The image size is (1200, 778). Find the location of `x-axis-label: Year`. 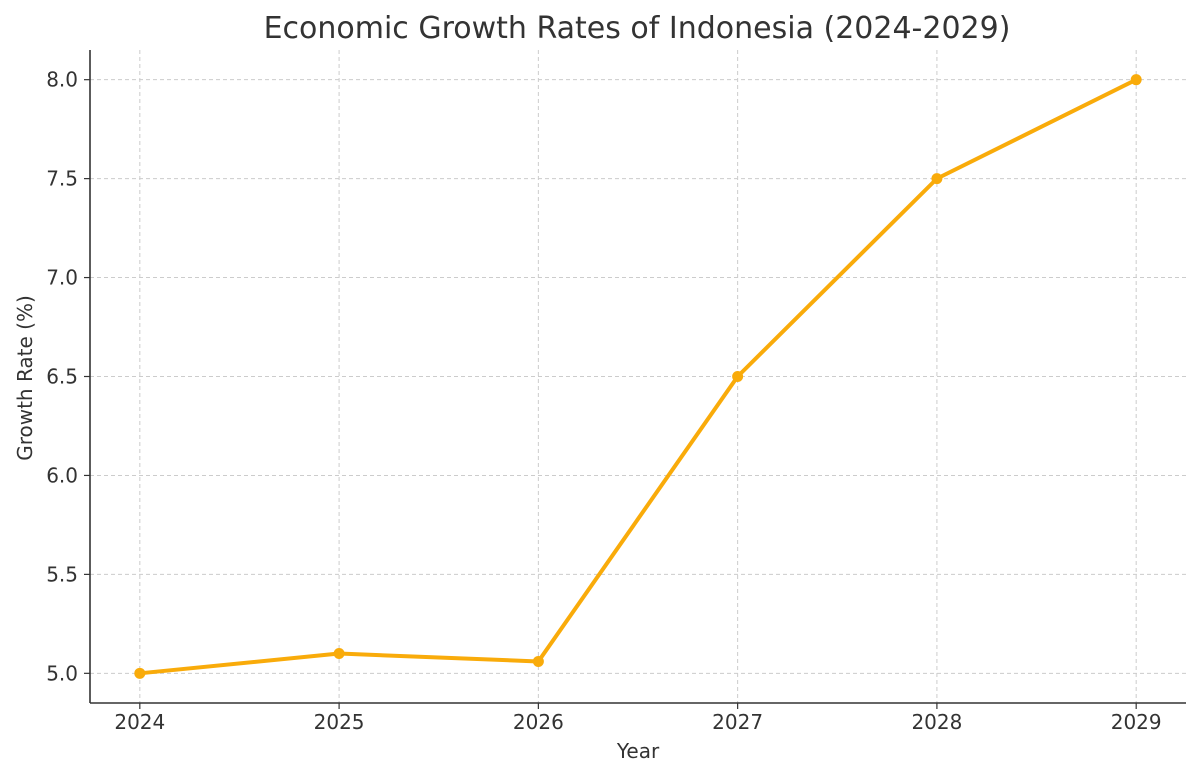

x-axis-label: Year is located at coordinates (638, 751).